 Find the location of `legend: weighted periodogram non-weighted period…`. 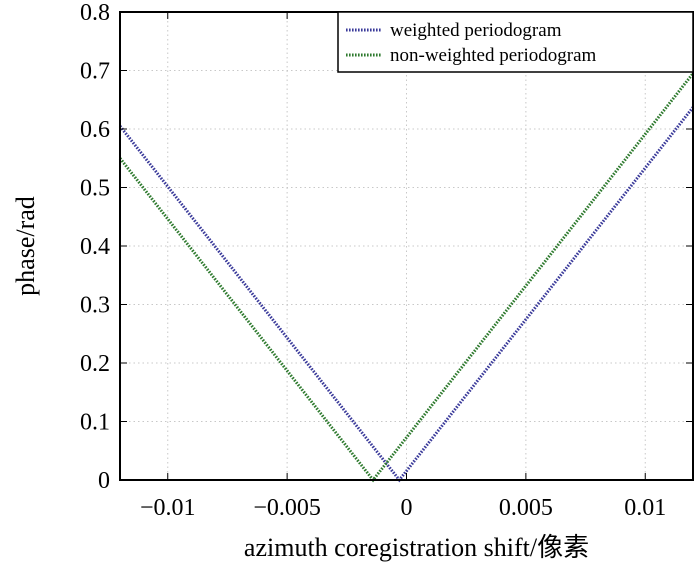

legend: weighted periodogram non-weighted period… is located at coordinates (515, 42).